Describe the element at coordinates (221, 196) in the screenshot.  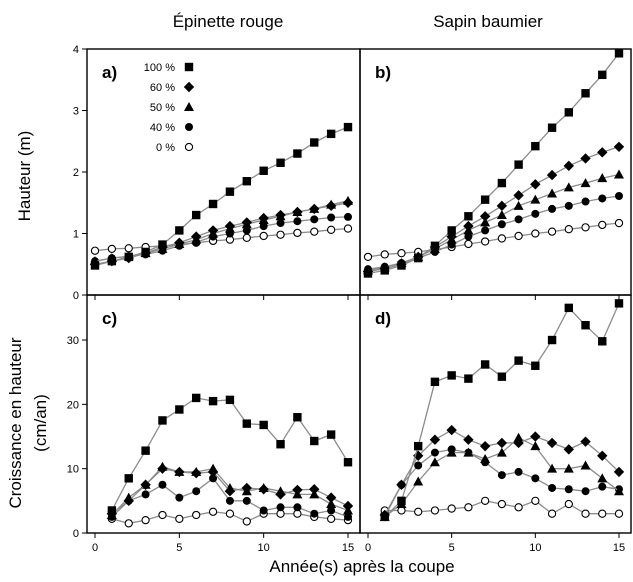
I see `series-a-100pct` at that location.